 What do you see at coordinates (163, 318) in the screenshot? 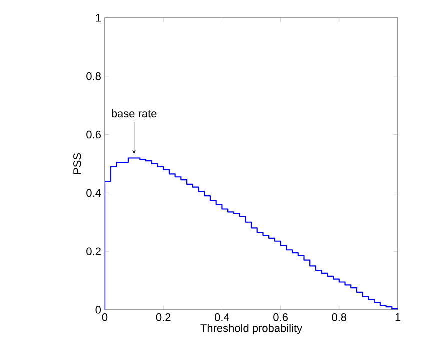
I see `x-tick-label: 0.2` at bounding box center [163, 318].